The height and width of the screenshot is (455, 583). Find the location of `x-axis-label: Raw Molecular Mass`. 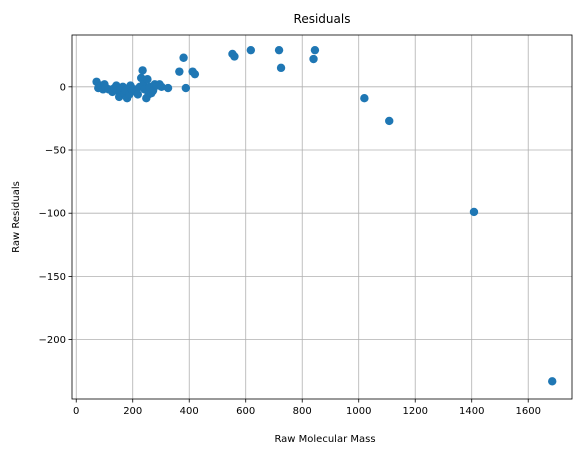

x-axis-label: Raw Molecular Mass is located at coordinates (324, 439).